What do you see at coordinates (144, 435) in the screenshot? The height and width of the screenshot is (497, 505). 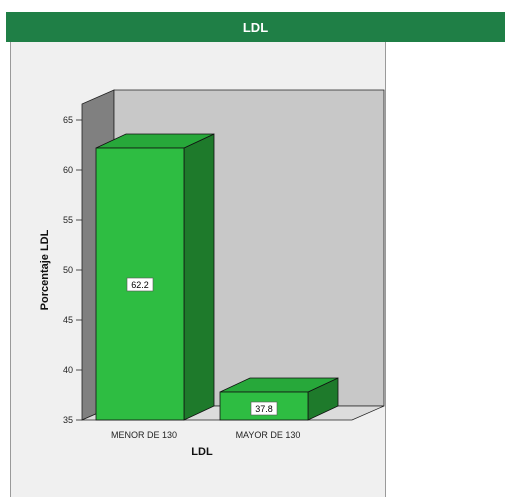 I see `x-tick-label: MENOR DE 130` at bounding box center [144, 435].